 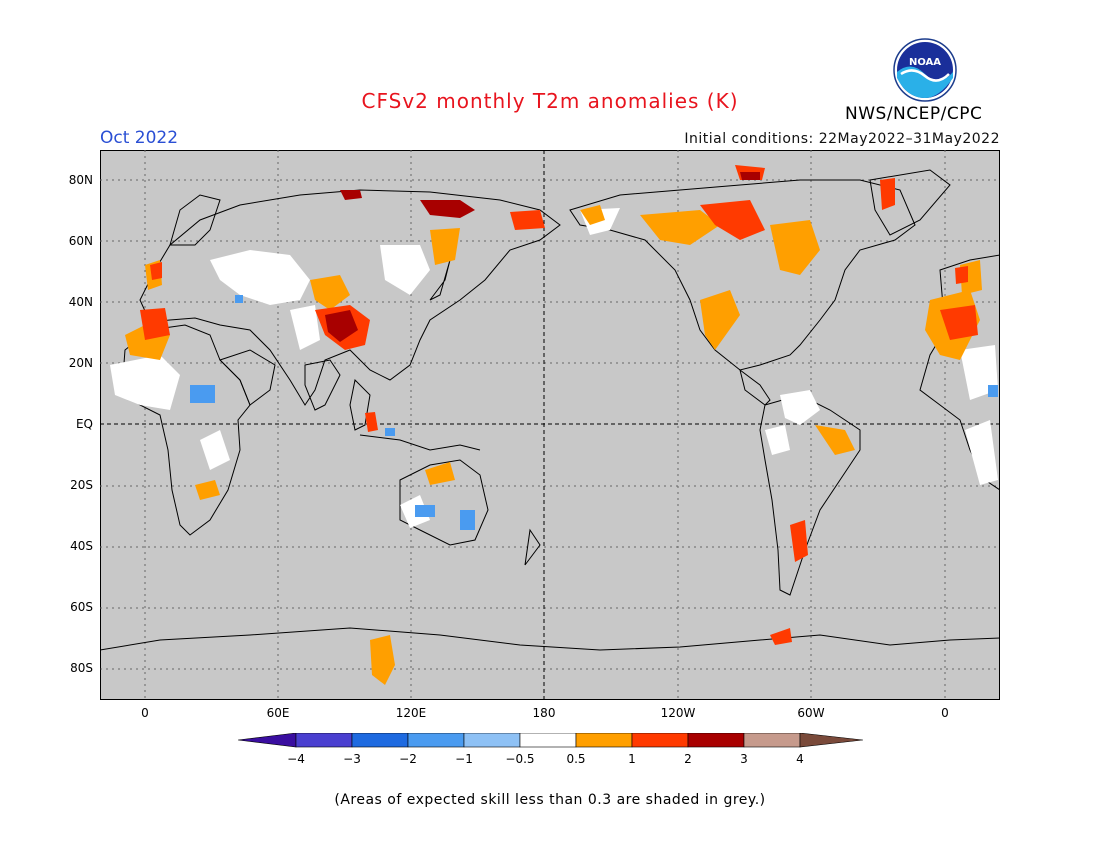 I want to click on legend-swatch-minus1-minus05, so click(x=492, y=740).